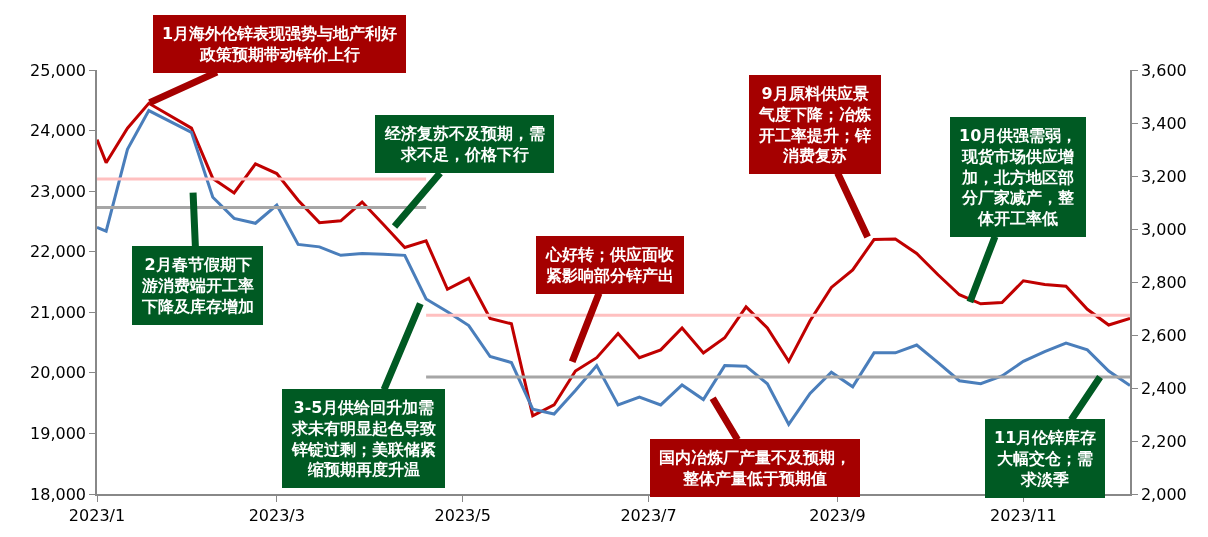  I want to click on x-tick-label: 2023/7, so click(648, 515).